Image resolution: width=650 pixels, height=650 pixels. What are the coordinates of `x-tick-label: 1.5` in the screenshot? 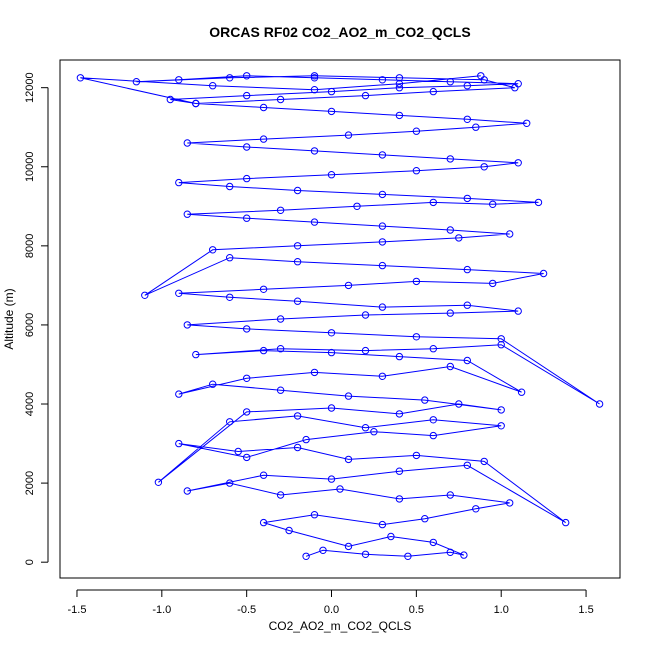 It's located at (585, 610).